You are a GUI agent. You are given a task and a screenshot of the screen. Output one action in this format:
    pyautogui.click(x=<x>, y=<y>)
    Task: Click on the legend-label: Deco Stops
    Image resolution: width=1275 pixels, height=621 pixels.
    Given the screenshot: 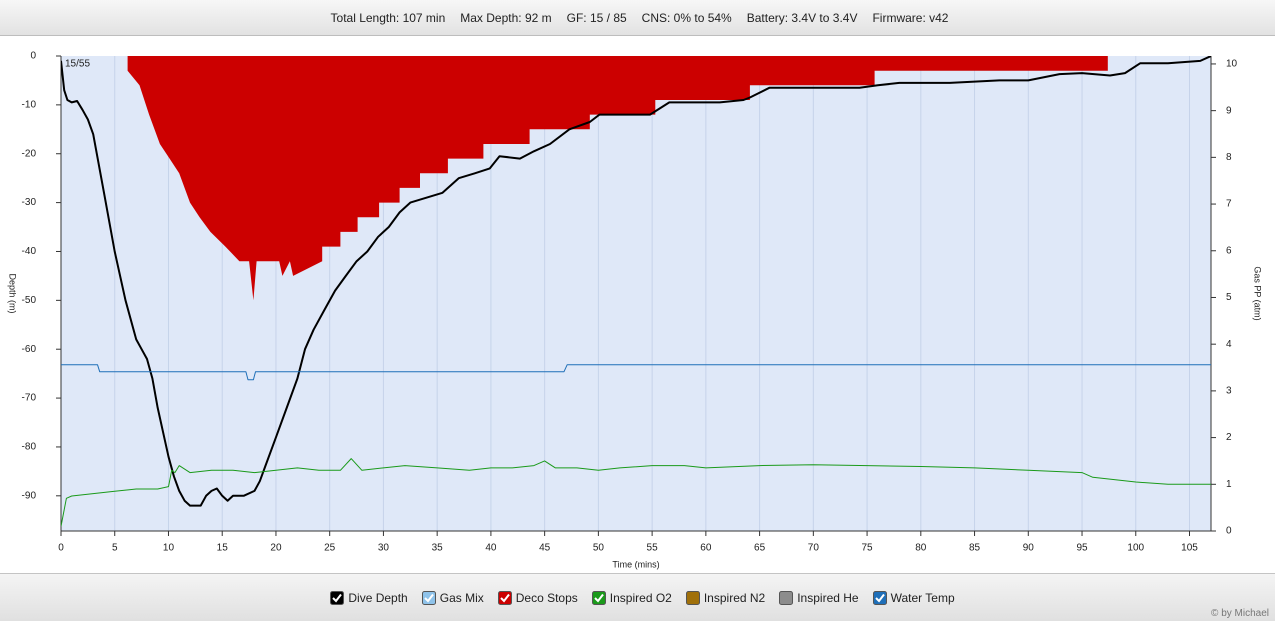 What is the action you would take?
    pyautogui.click(x=546, y=598)
    